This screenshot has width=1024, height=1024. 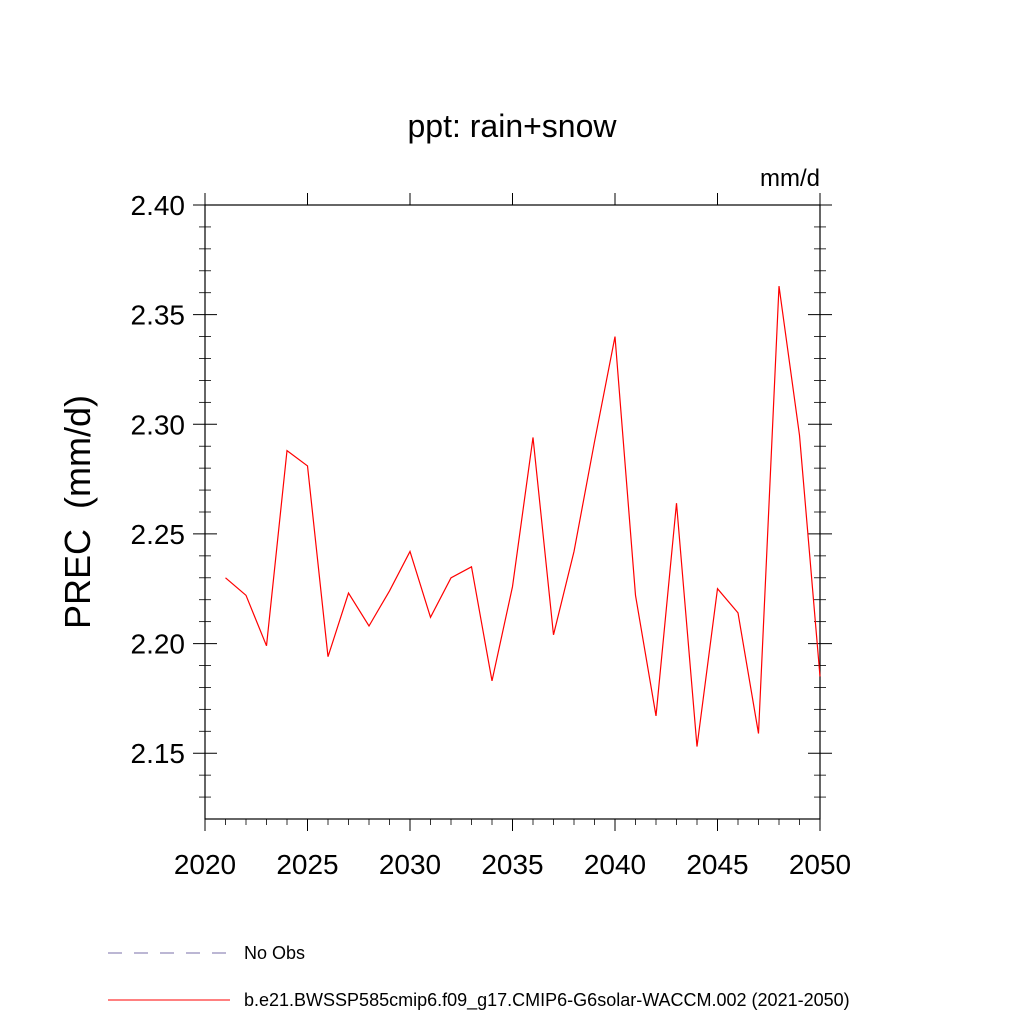 What do you see at coordinates (790, 178) in the screenshot?
I see `units-label: mm/d` at bounding box center [790, 178].